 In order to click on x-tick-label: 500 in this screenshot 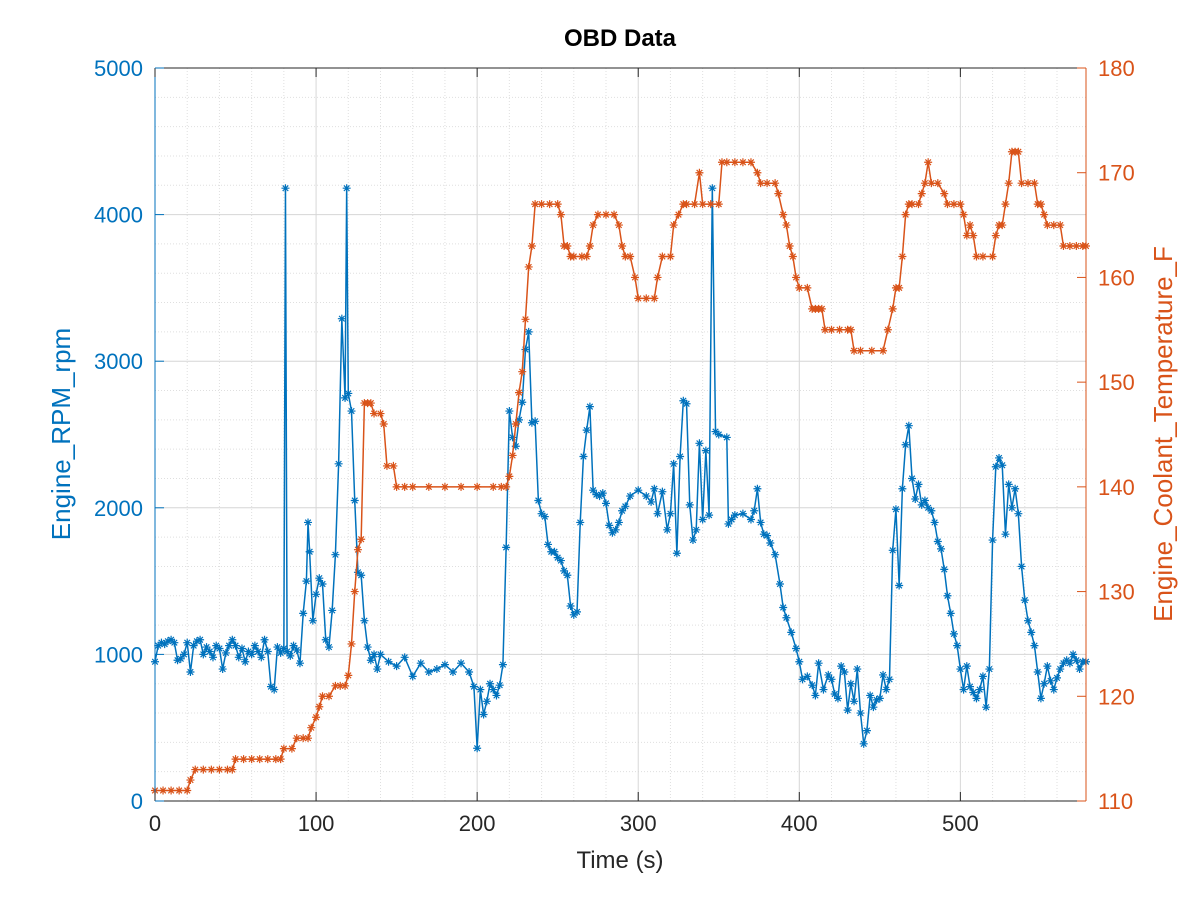, I will do `click(960, 823)`.